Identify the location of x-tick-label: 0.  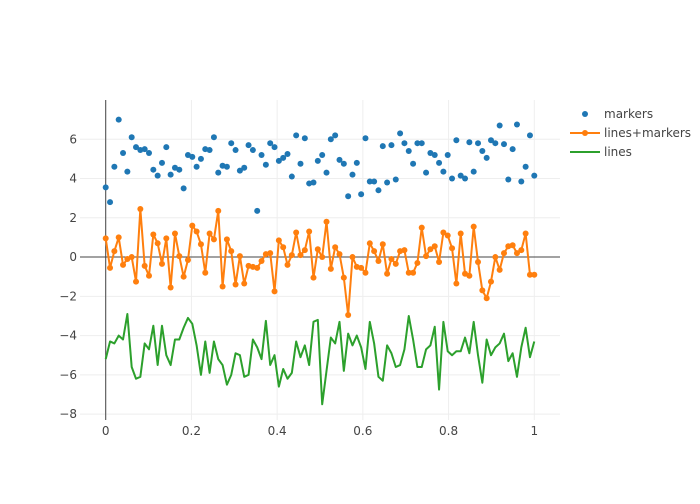
(106, 431).